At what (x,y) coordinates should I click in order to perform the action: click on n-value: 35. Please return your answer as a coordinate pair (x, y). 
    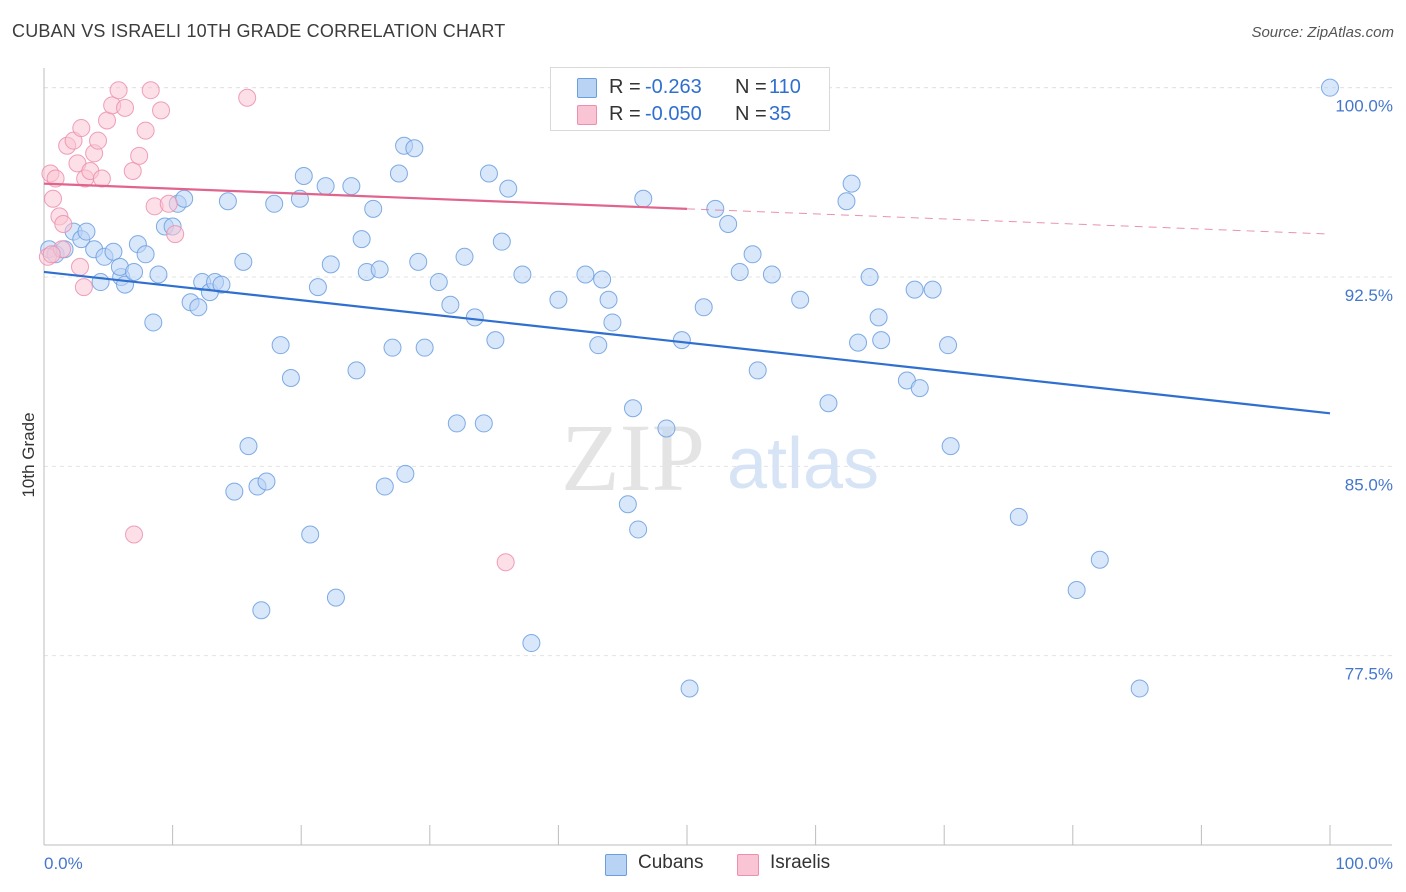
    Looking at the image, I should click on (780, 114).